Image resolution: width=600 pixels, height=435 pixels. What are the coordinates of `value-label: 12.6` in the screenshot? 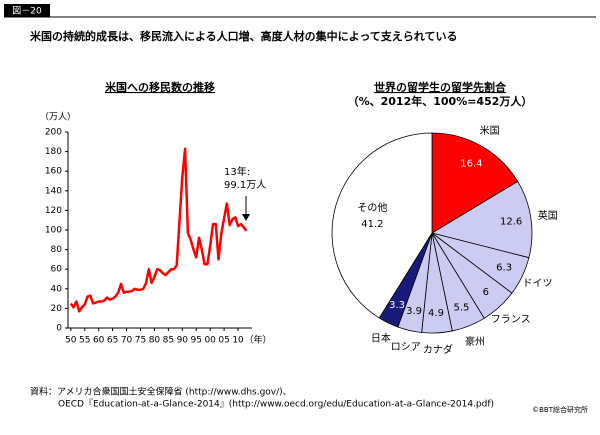 It's located at (511, 221).